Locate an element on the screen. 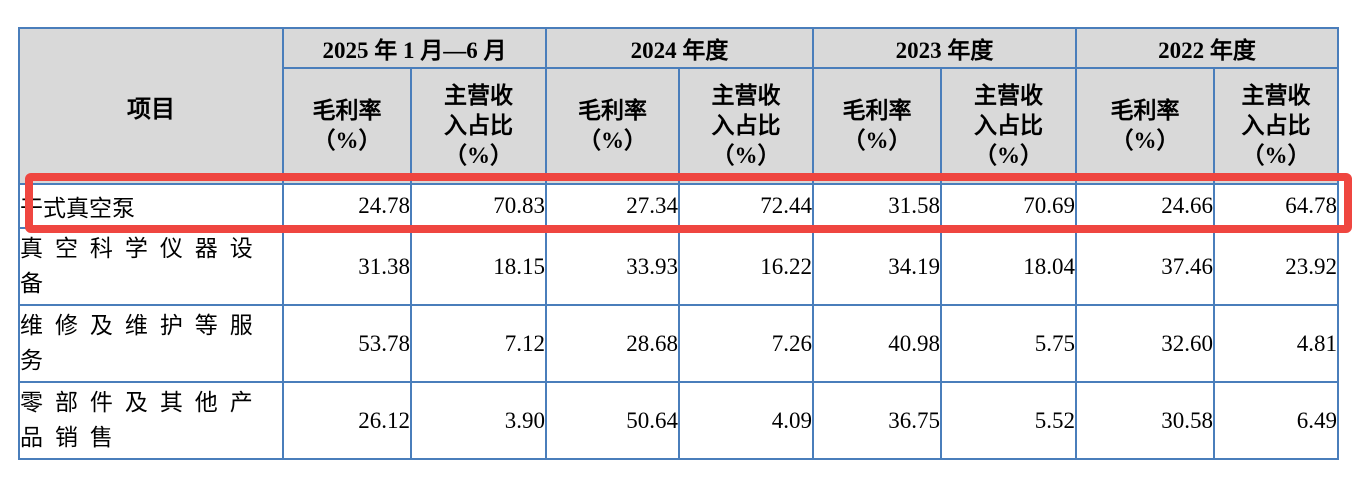 The width and height of the screenshot is (1366, 478). cell-value: 28.68 is located at coordinates (612, 343).